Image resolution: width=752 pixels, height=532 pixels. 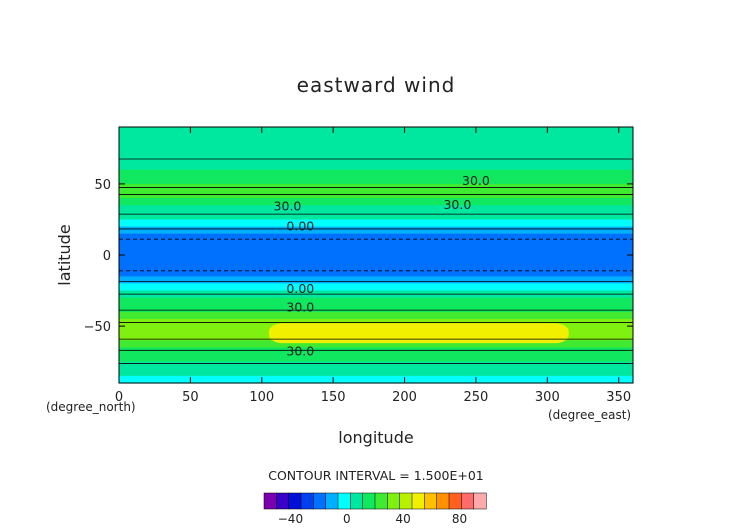 I want to click on equatorial-easterly-core, so click(x=376, y=255).